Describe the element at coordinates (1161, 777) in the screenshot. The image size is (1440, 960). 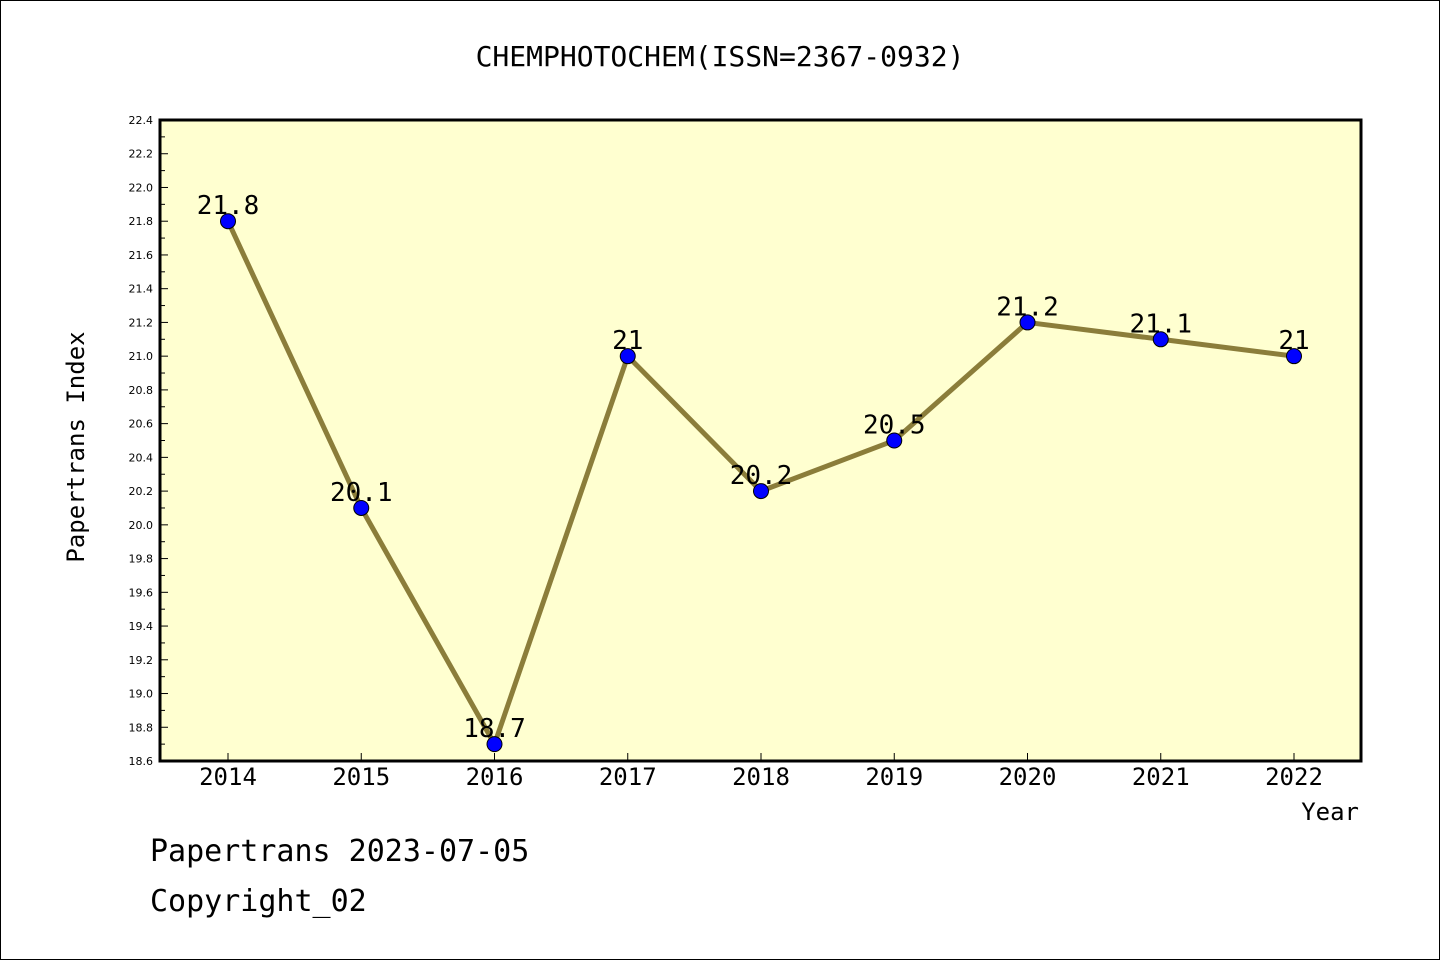
I see `x-tick-label: 2021` at that location.